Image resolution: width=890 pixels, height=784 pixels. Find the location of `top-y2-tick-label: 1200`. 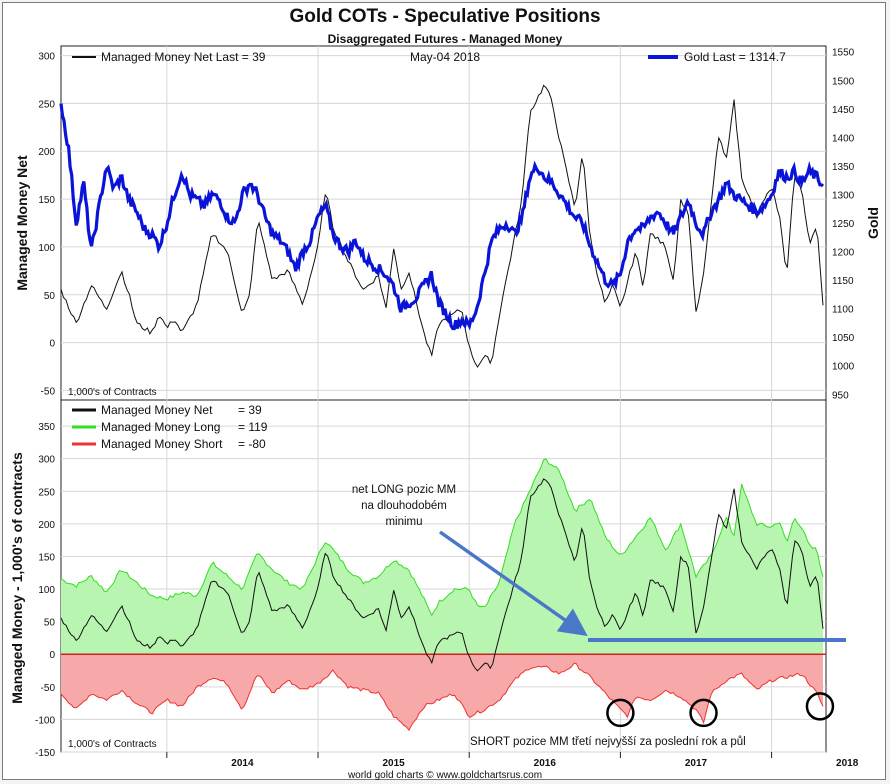

top-y2-tick-label: 1200 is located at coordinates (843, 253).